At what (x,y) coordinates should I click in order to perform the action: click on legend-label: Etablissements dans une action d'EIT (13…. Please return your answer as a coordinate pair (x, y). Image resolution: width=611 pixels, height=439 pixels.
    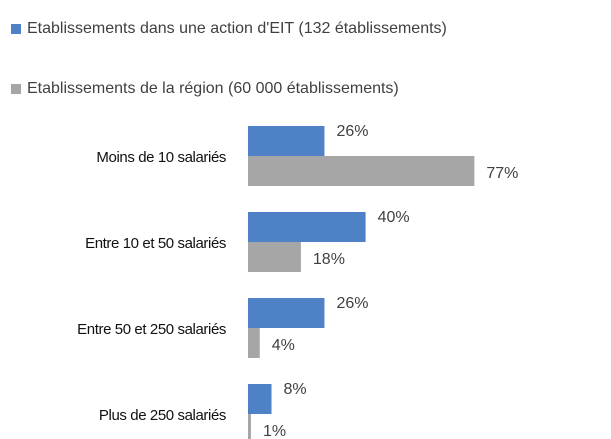
    Looking at the image, I should click on (237, 28).